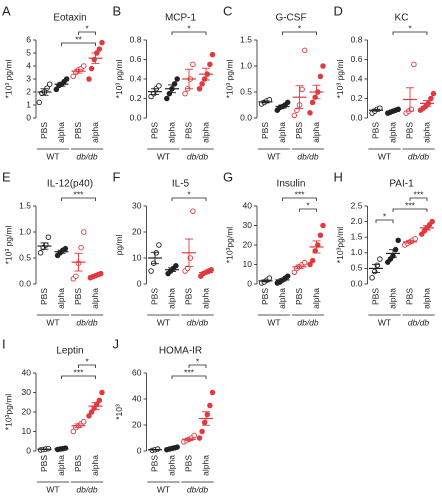 The image size is (442, 500). Describe the element at coordinates (246, 91) in the screenshot. I see `y-tick-label: 0.5` at that location.